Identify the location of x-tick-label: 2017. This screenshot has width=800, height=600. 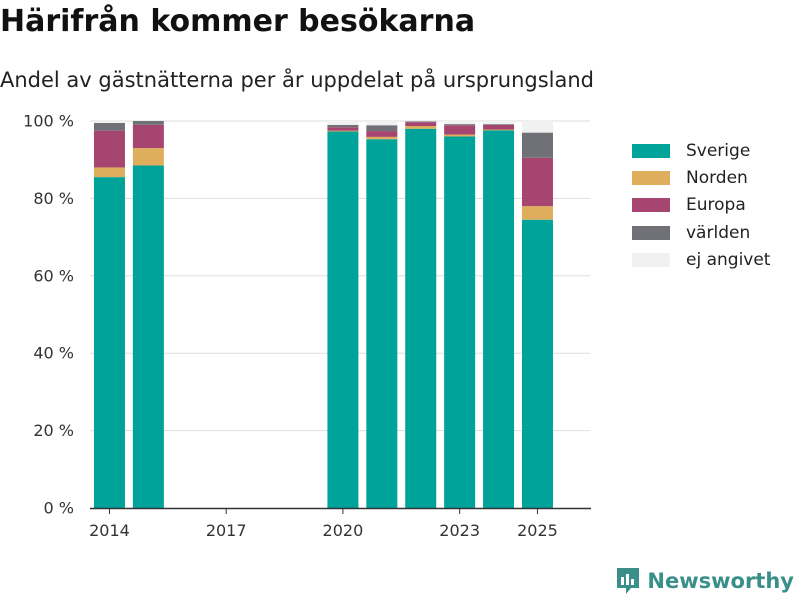
(226, 530).